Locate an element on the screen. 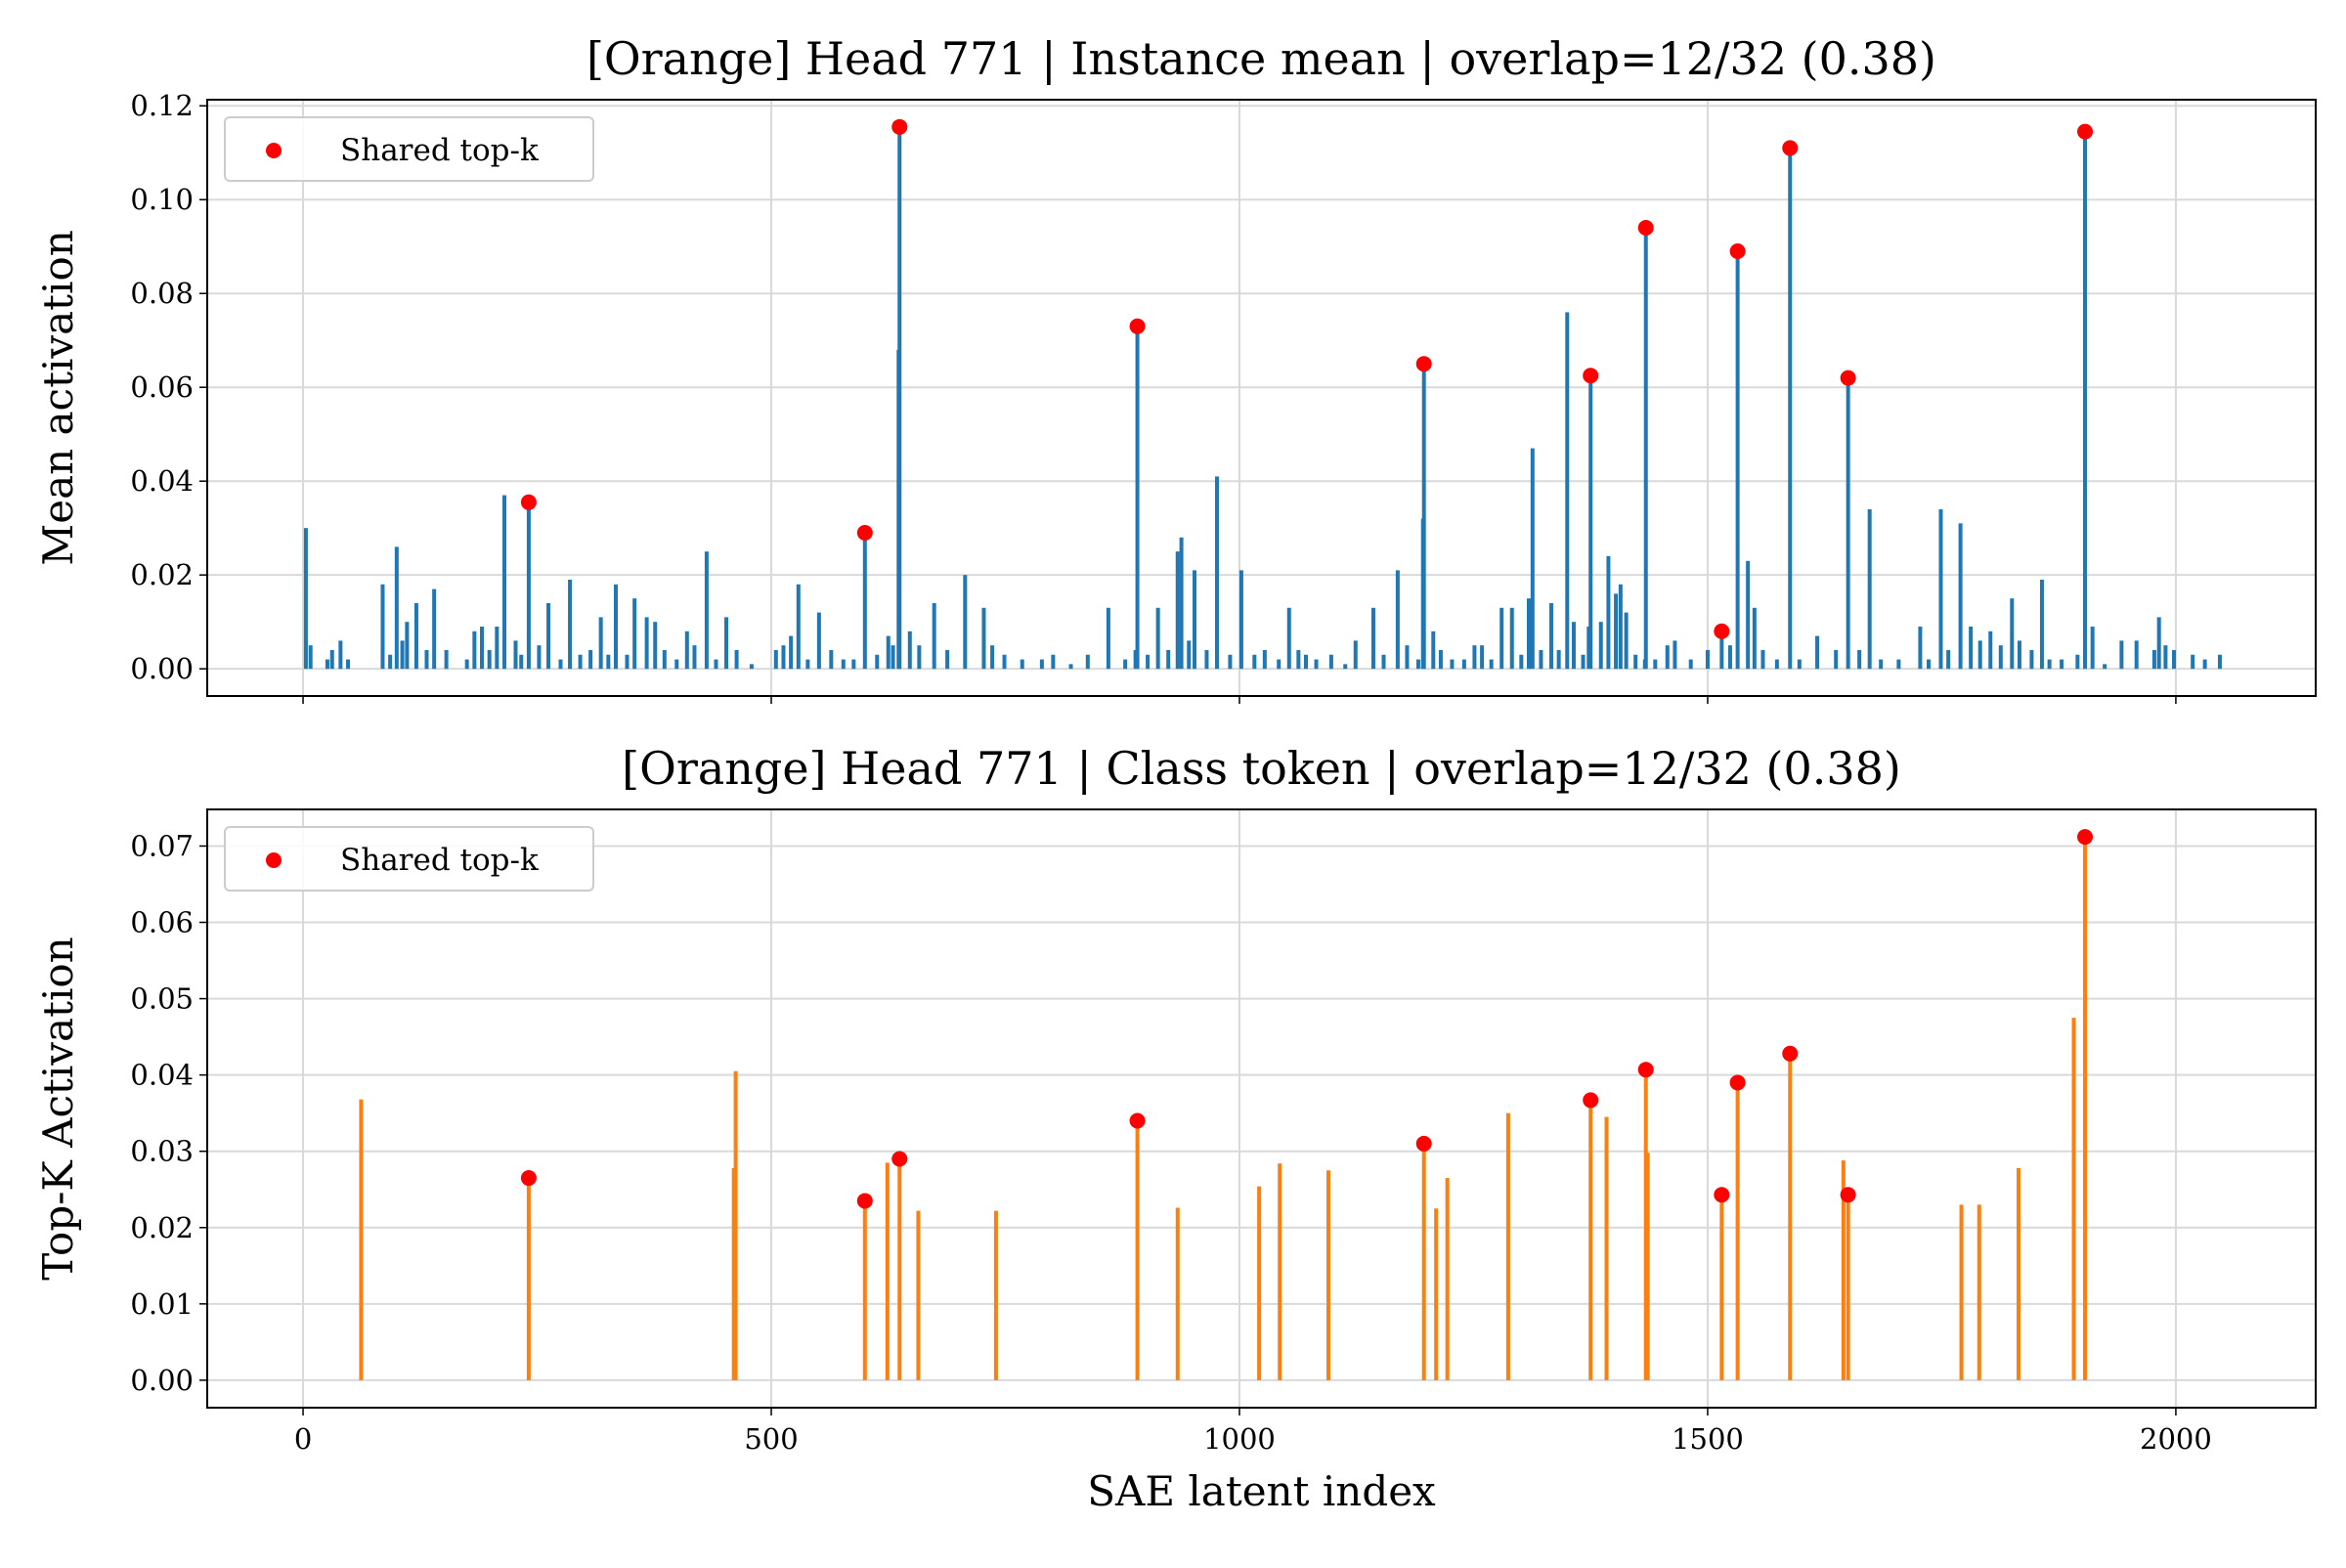 This screenshot has width=2346, height=1568. x-tick-label: 1000 is located at coordinates (1239, 1439).